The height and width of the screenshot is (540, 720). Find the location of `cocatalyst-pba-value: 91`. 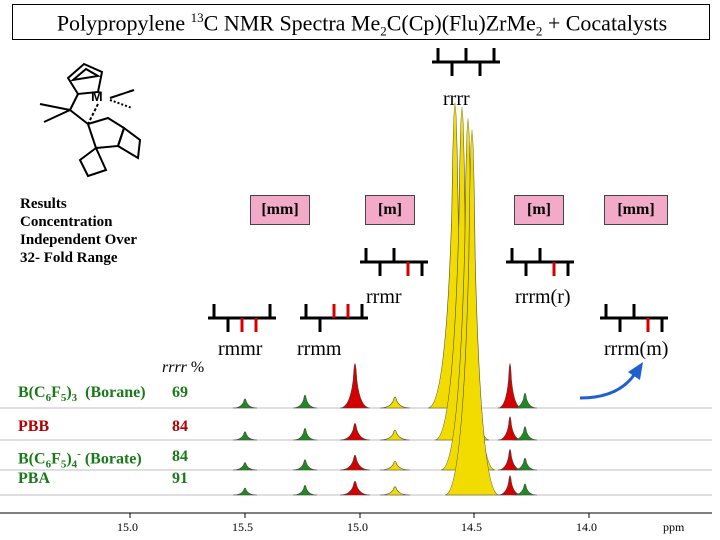

cocatalyst-pba-value: 91 is located at coordinates (180, 478).